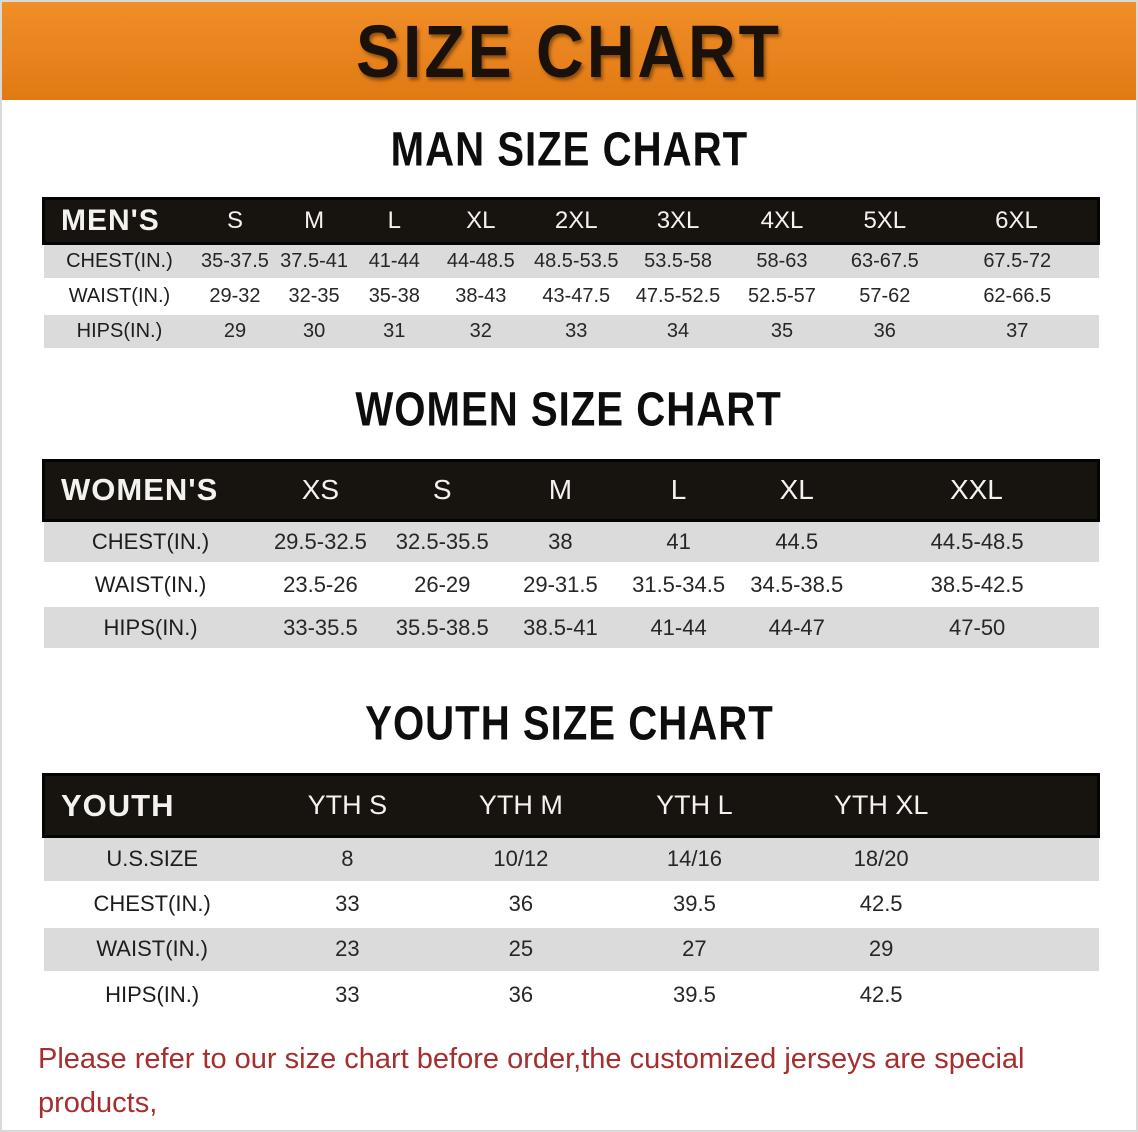  I want to click on women-section-heading: WOMEN SIZE CHART, so click(569, 408).